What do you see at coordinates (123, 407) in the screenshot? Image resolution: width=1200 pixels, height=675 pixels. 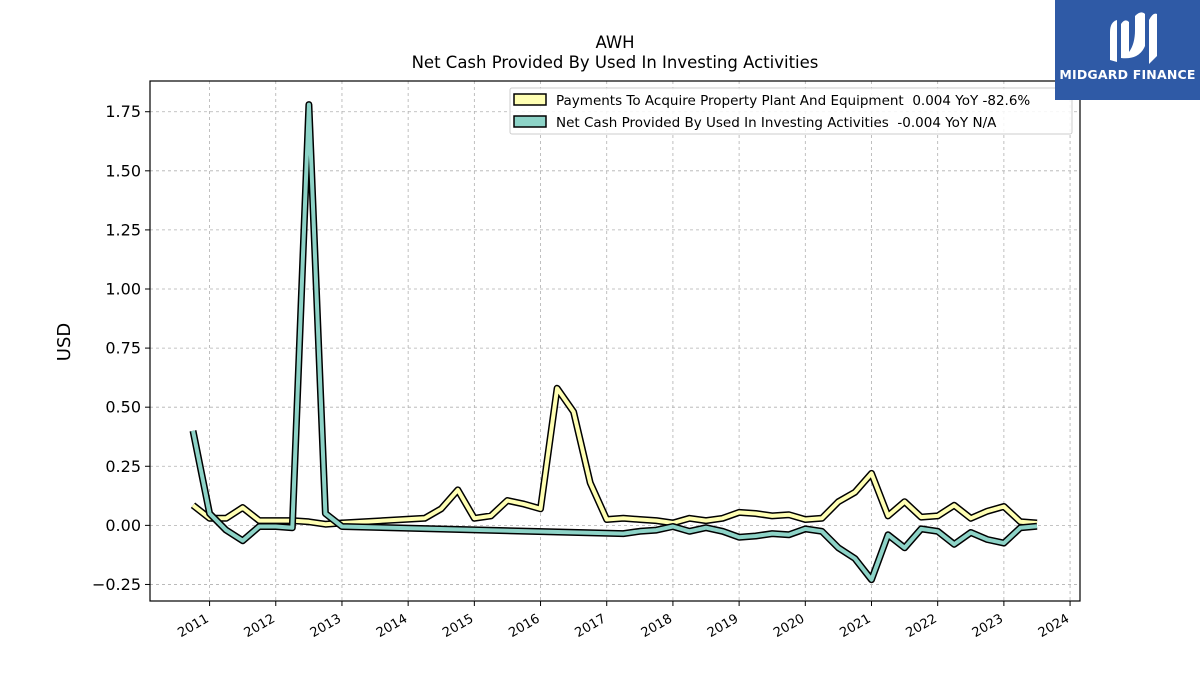 I see `y-tick-label: 0.50` at bounding box center [123, 407].